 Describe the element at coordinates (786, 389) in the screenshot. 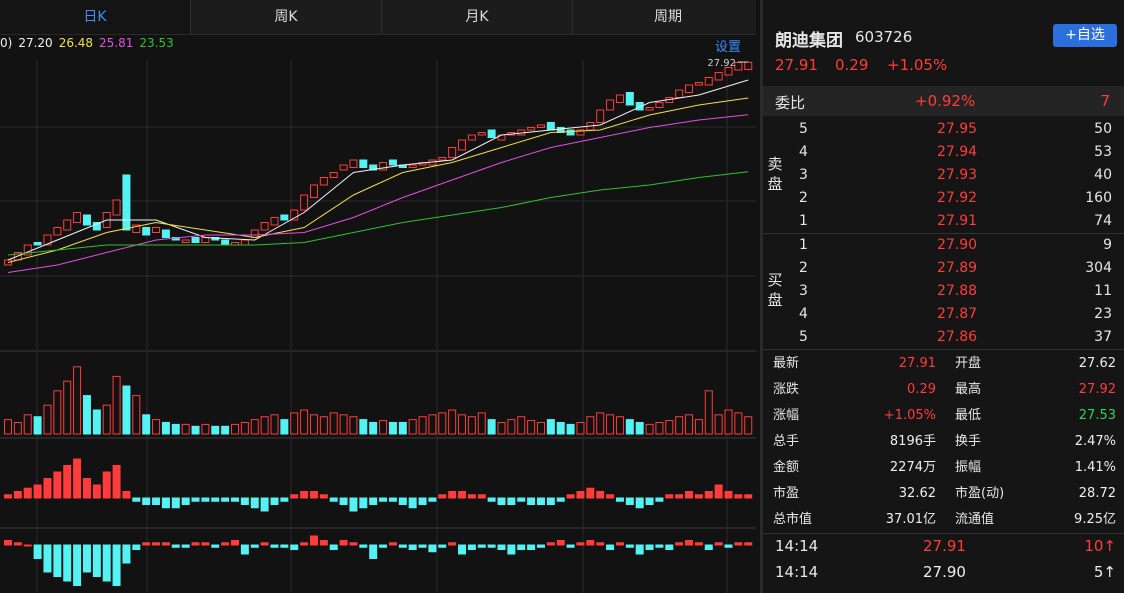

I see `stat-label: 涨跌` at that location.